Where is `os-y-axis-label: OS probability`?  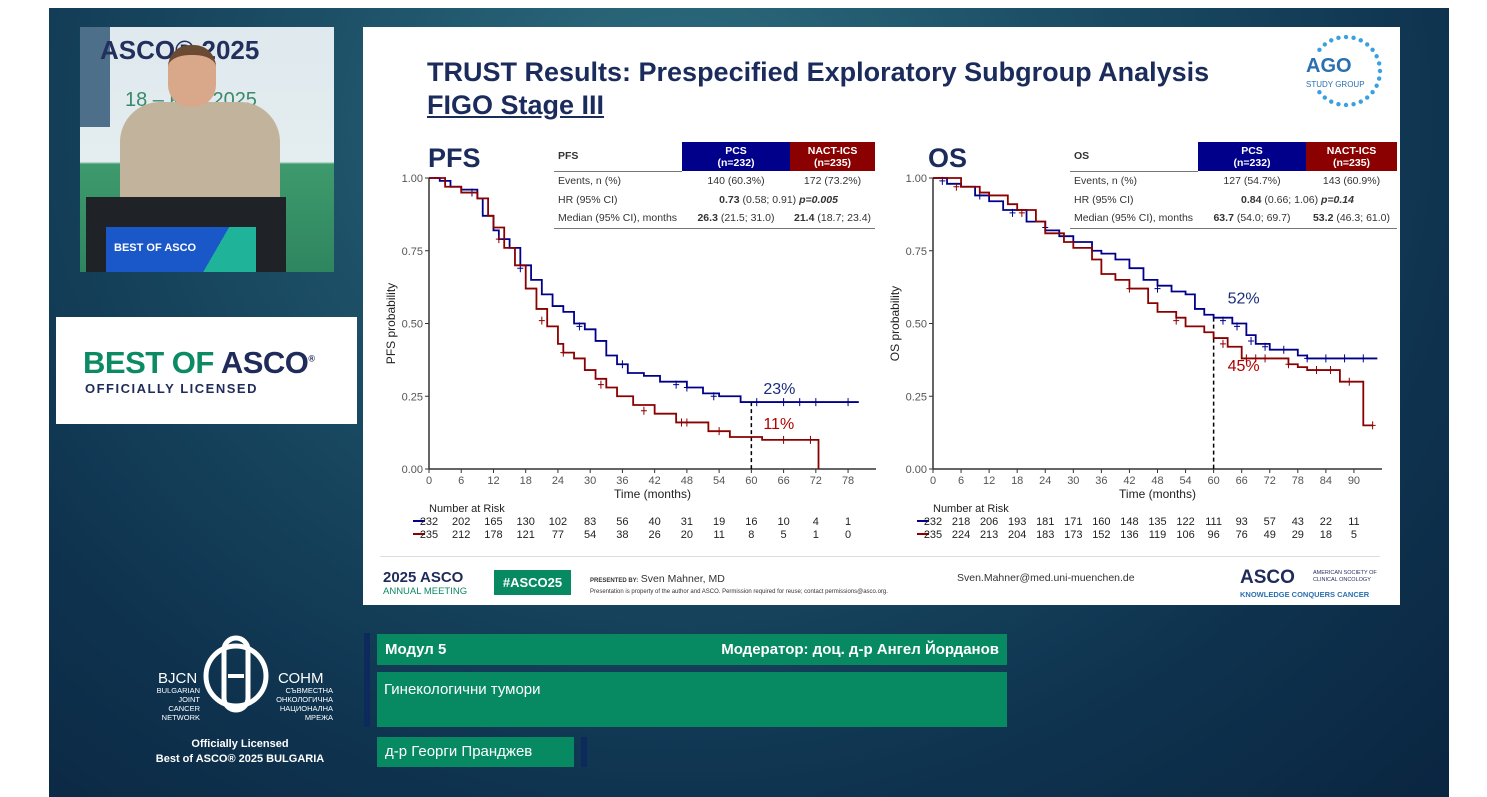
os-y-axis-label: OS probability is located at coordinates (895, 323).